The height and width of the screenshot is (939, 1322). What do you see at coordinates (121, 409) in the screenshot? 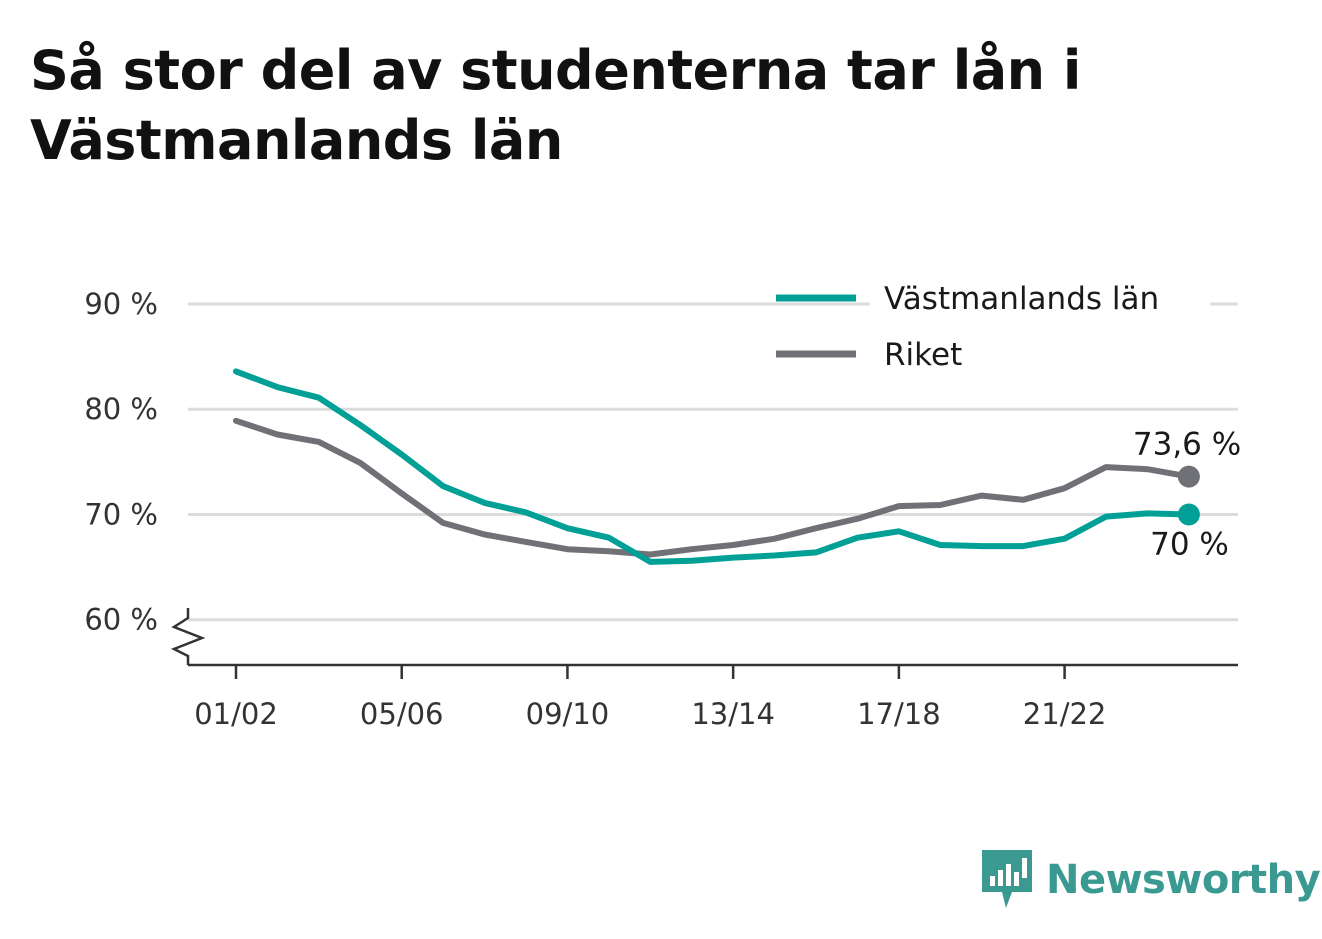
I see `y-tick-label: 80 %` at bounding box center [121, 409].